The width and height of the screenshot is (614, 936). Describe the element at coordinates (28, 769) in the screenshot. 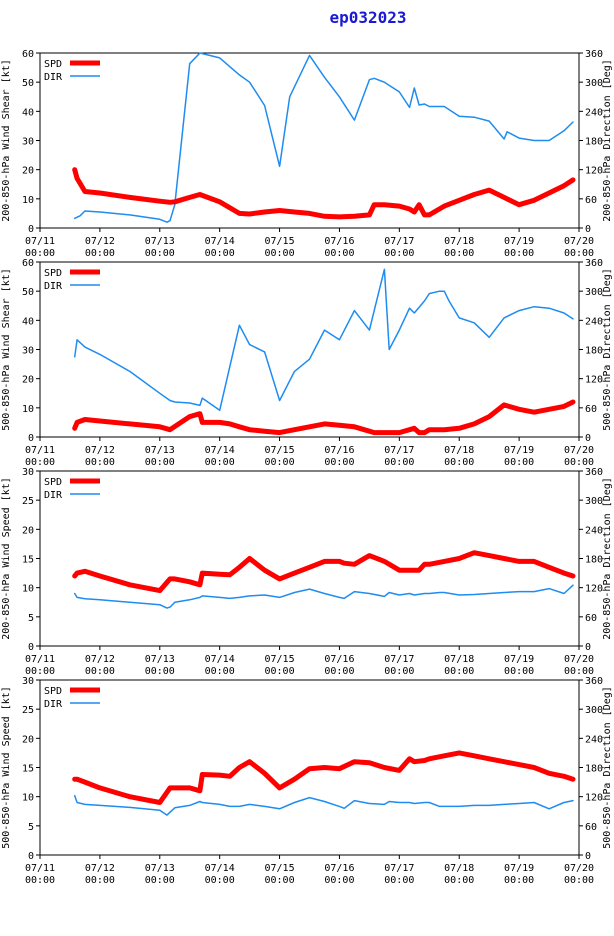

I see `left-tick-label: 15` at that location.